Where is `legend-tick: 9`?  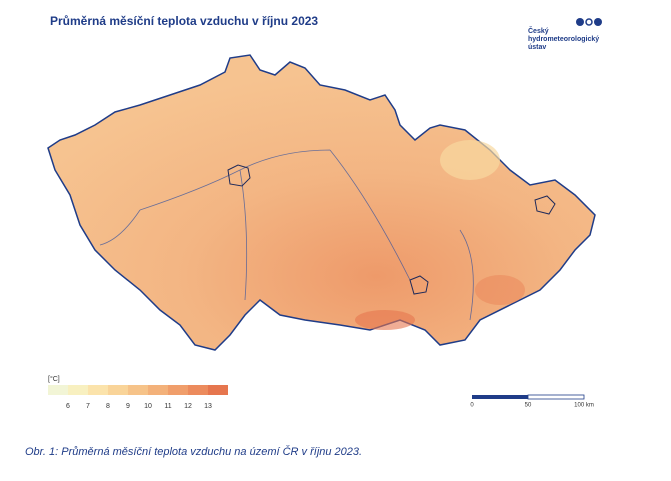 legend-tick: 9 is located at coordinates (128, 406).